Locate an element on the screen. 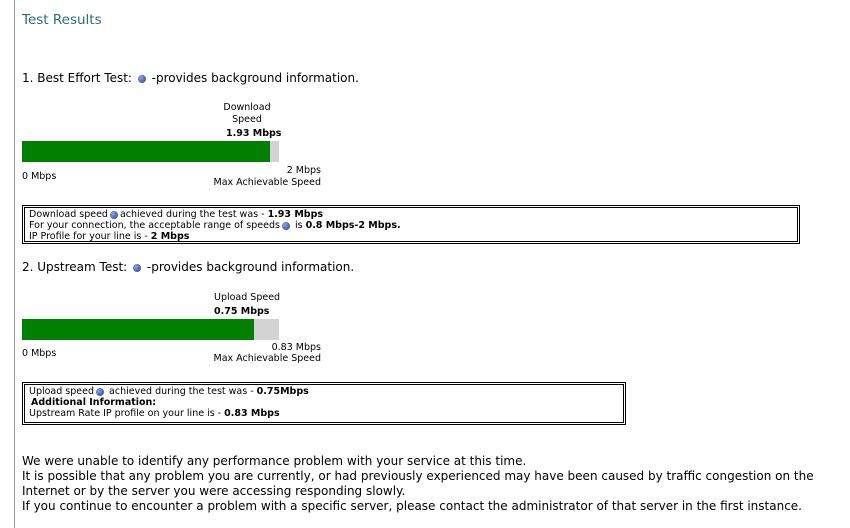 This screenshot has width=850, height=528. gauge-label: Download Speed is located at coordinates (247, 113).